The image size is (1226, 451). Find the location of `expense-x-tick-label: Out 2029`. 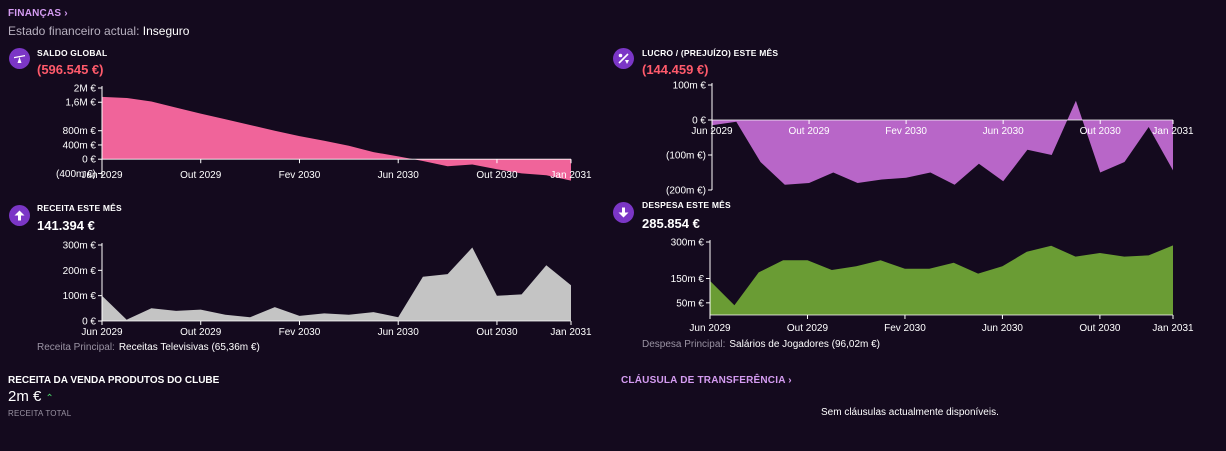

expense-x-tick-label: Out 2029 is located at coordinates (808, 328).